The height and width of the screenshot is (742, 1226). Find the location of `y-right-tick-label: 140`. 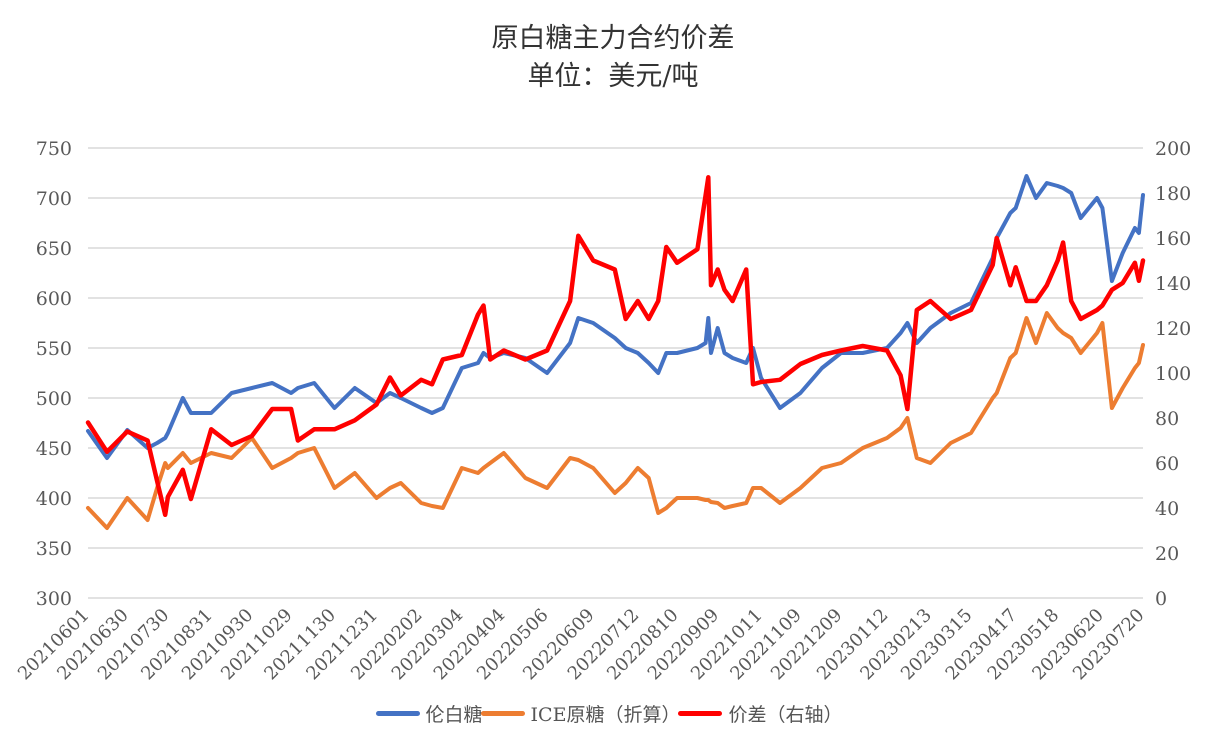

y-right-tick-label: 140 is located at coordinates (1173, 284).